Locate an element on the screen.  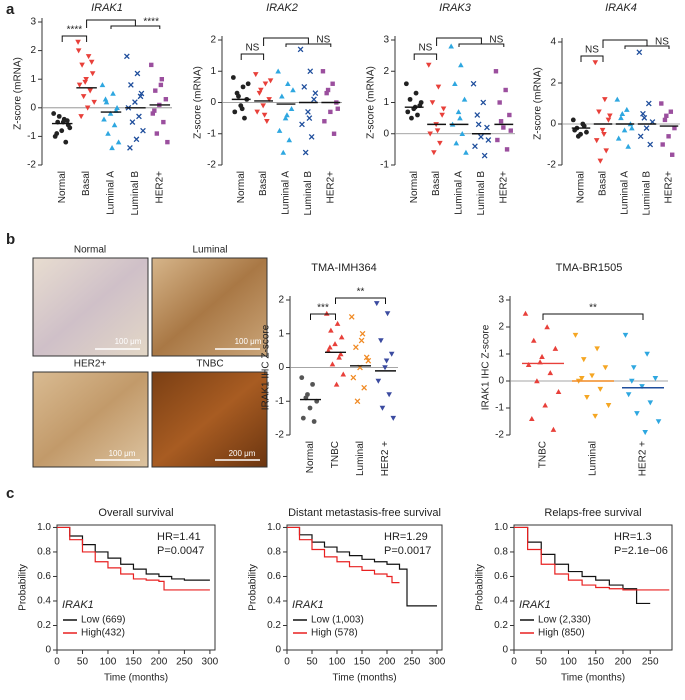
x-tick-label: TNBC is located at coordinates (335, 454).